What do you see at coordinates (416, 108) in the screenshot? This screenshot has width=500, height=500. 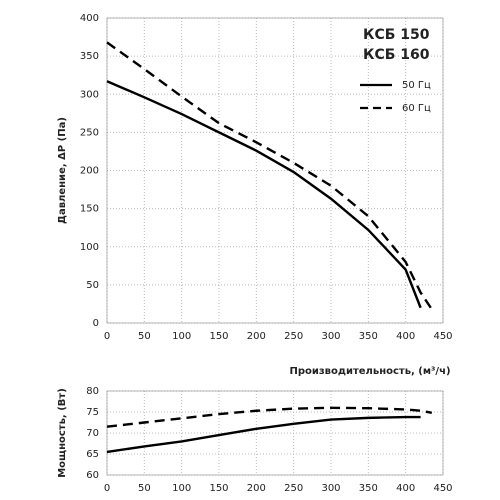 I see `legend-label: 60 Гц` at bounding box center [416, 108].